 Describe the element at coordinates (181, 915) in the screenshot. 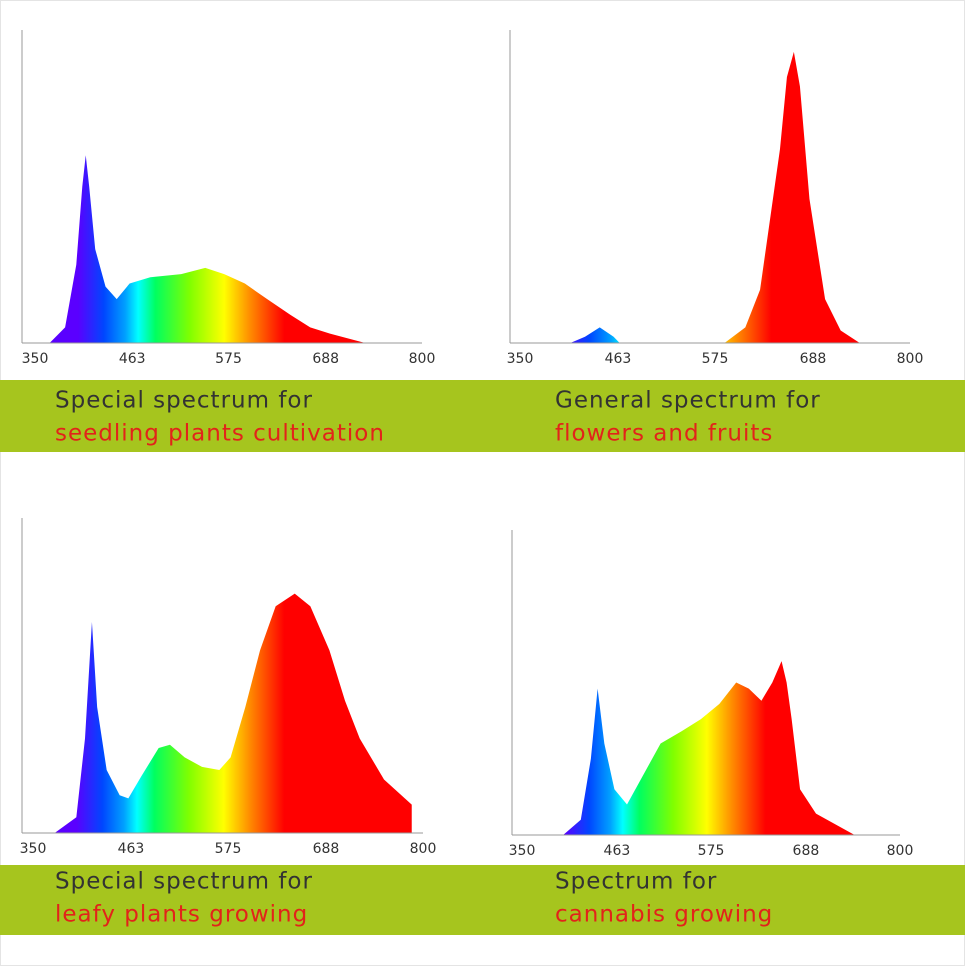

I see `caption-subtitle: leafy plants growing` at that location.